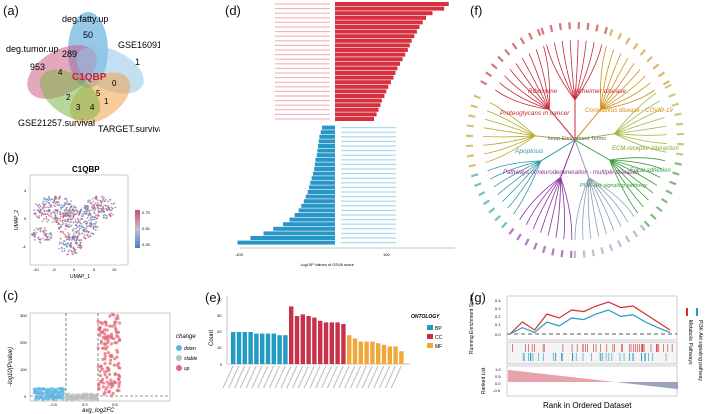 The height and width of the screenshot is (414, 709). What do you see at coordinates (285, 349) in the screenshot?
I see `go-bar-bp` at bounding box center [285, 349].